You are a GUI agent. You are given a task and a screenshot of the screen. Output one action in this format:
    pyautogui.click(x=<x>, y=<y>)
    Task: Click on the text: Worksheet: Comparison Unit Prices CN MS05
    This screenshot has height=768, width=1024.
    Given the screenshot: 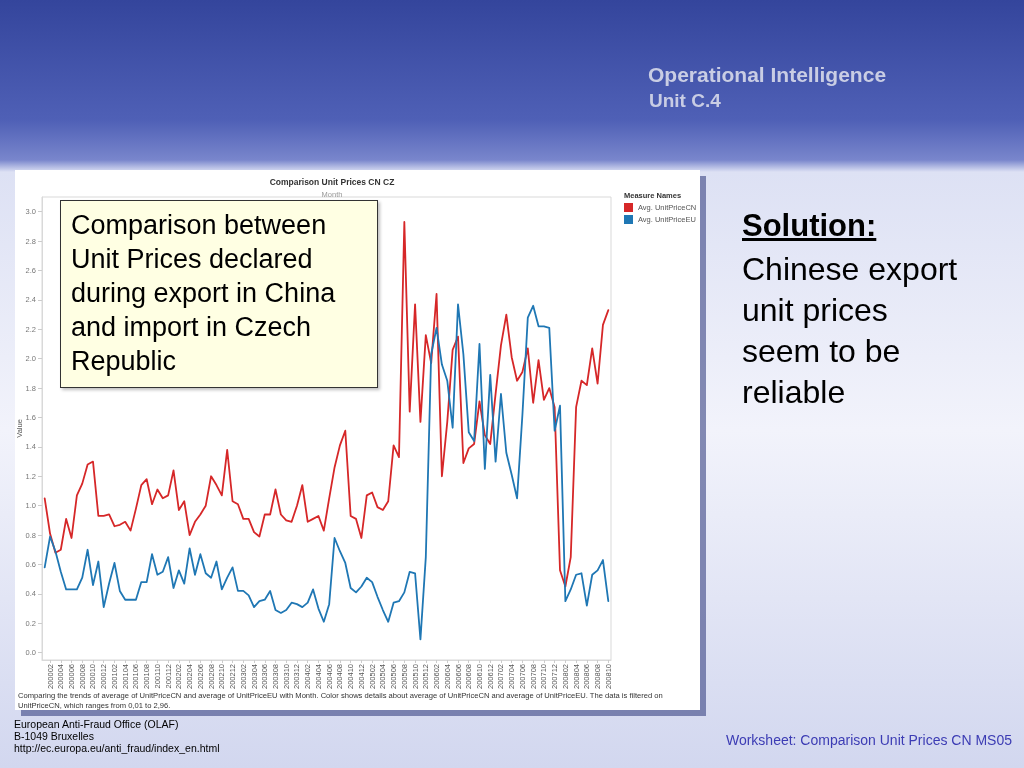 What is the action you would take?
    pyautogui.click(x=868, y=740)
    